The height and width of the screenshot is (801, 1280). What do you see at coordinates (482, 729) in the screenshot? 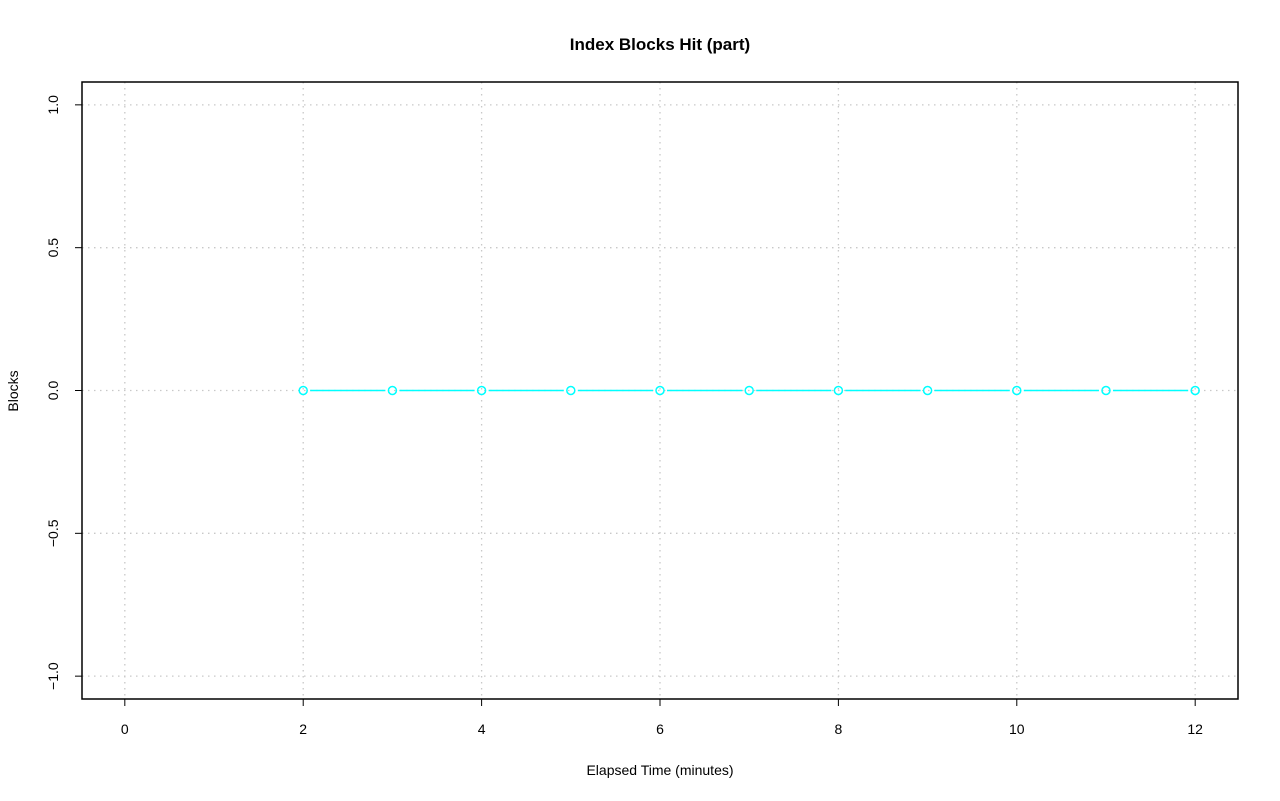
I see `x-tick-label: 4` at bounding box center [482, 729].